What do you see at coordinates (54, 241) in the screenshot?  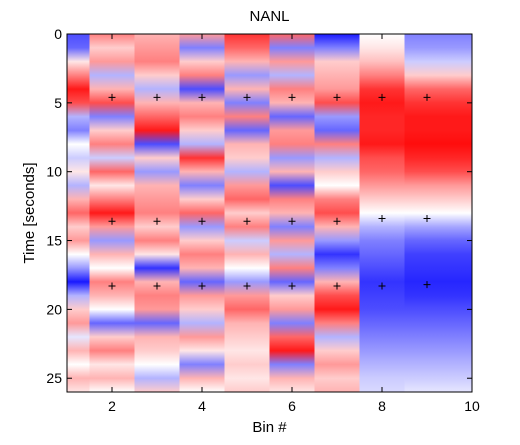 I see `y-tick-label: 15` at bounding box center [54, 241].